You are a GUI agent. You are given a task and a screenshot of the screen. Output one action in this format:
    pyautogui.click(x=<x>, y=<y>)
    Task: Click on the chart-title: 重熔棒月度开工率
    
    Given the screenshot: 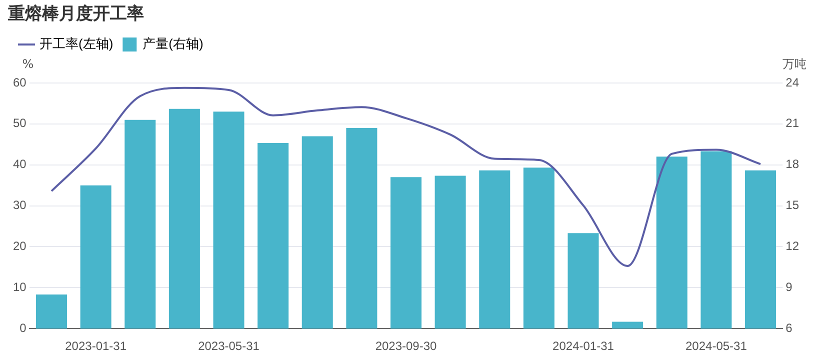 What is the action you would take?
    pyautogui.click(x=76, y=14)
    